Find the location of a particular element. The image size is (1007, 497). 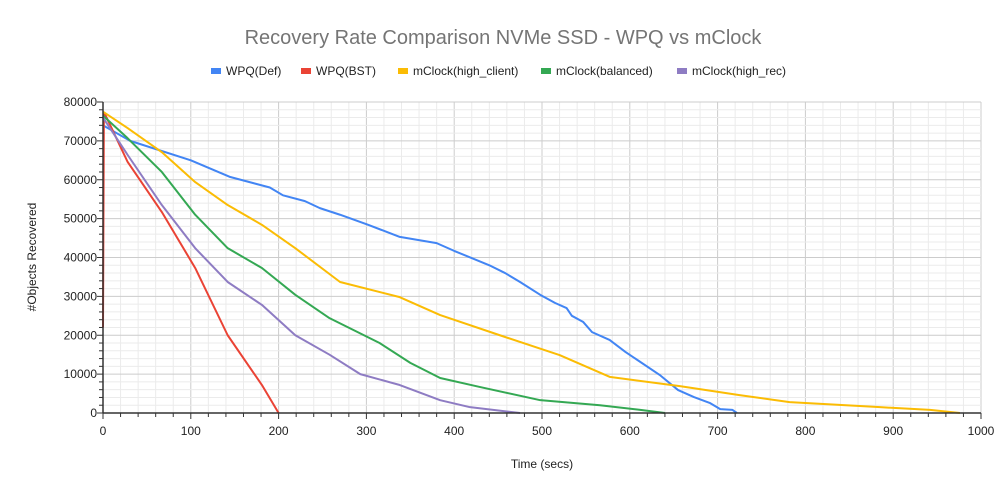

x-tick-label: 600 is located at coordinates (630, 431).